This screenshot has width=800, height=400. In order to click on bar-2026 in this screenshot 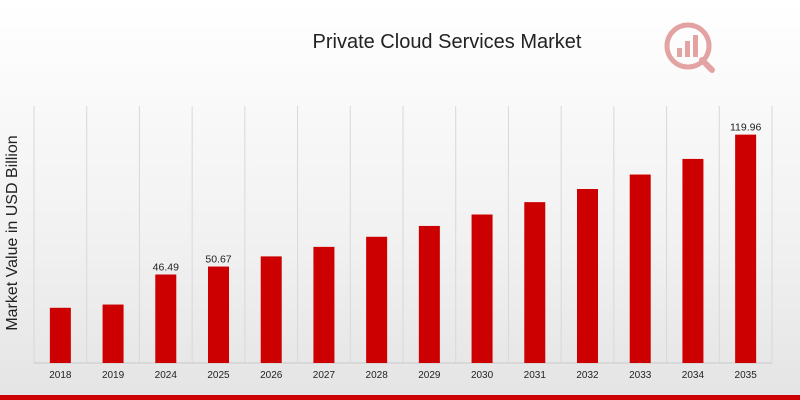, I will do `click(271, 309)`.